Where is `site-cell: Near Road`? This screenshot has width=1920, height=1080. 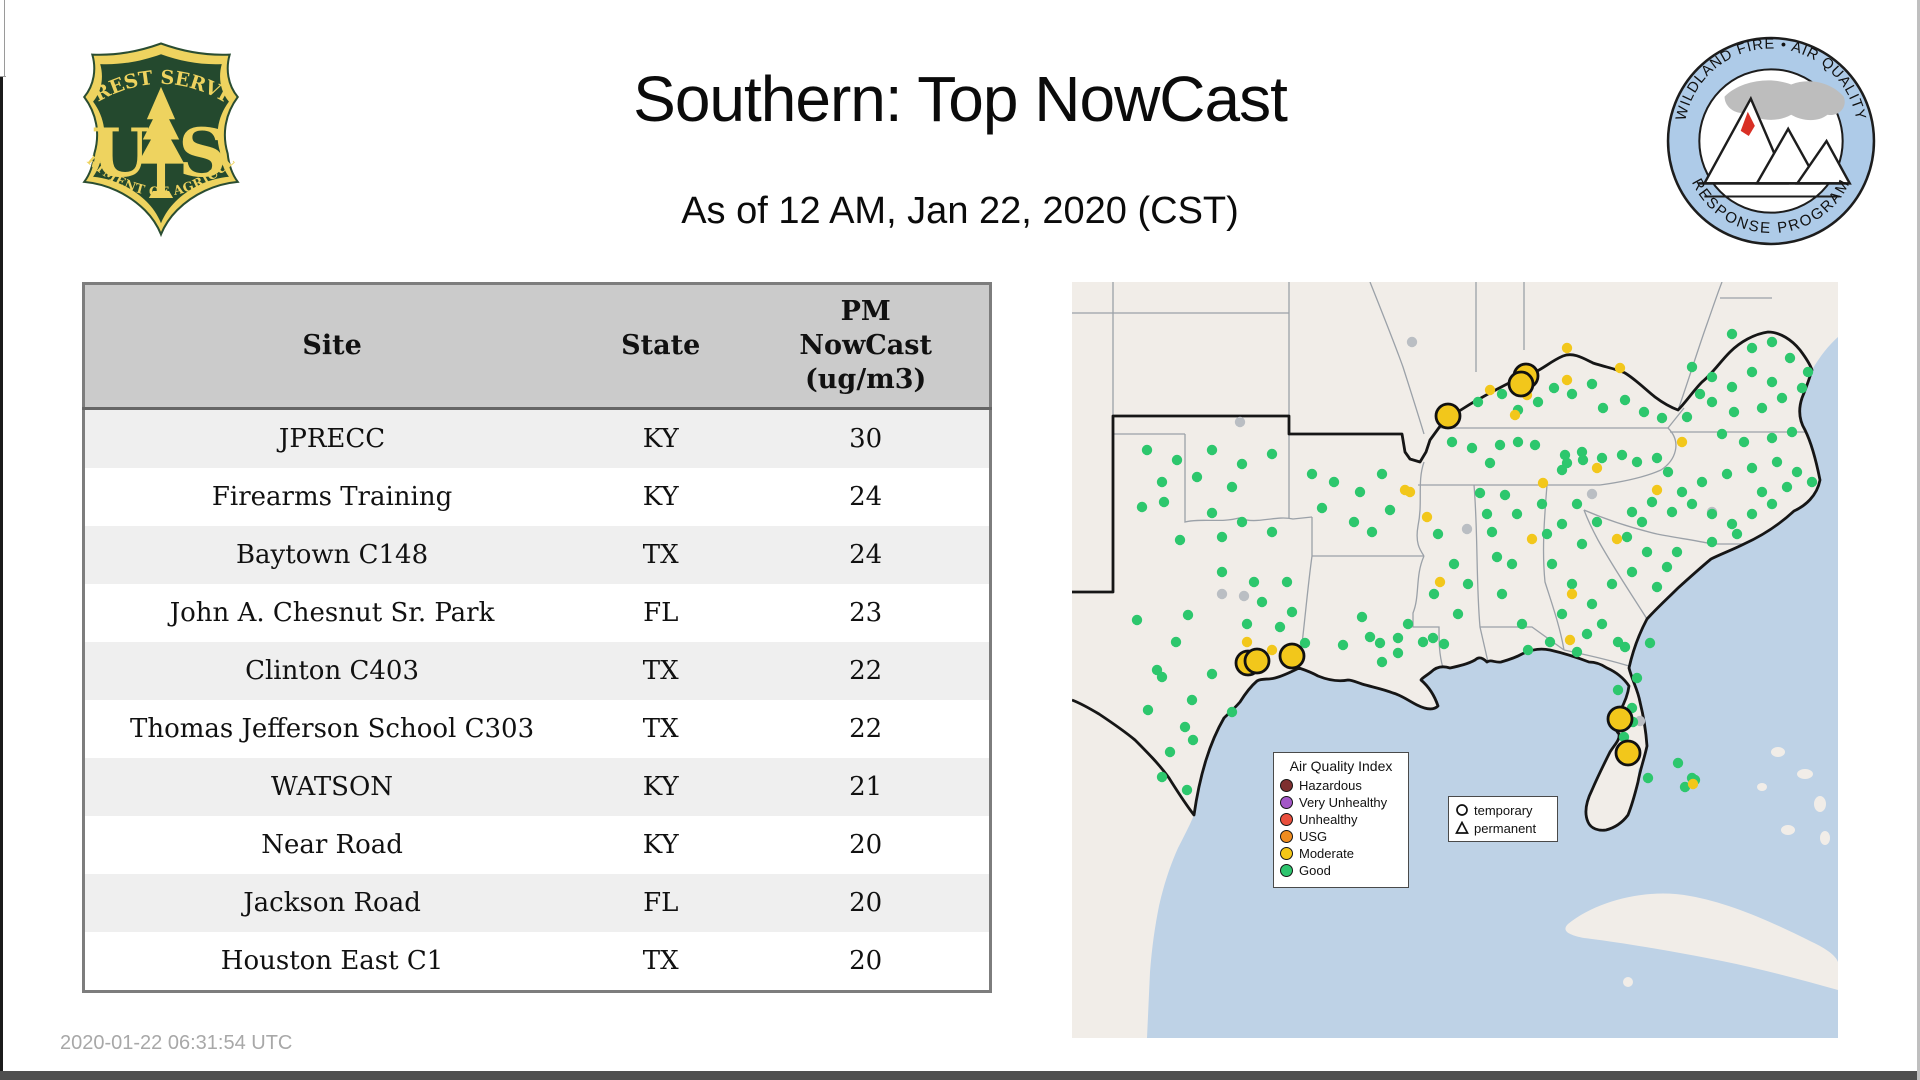 site-cell: Near Road is located at coordinates (331, 845).